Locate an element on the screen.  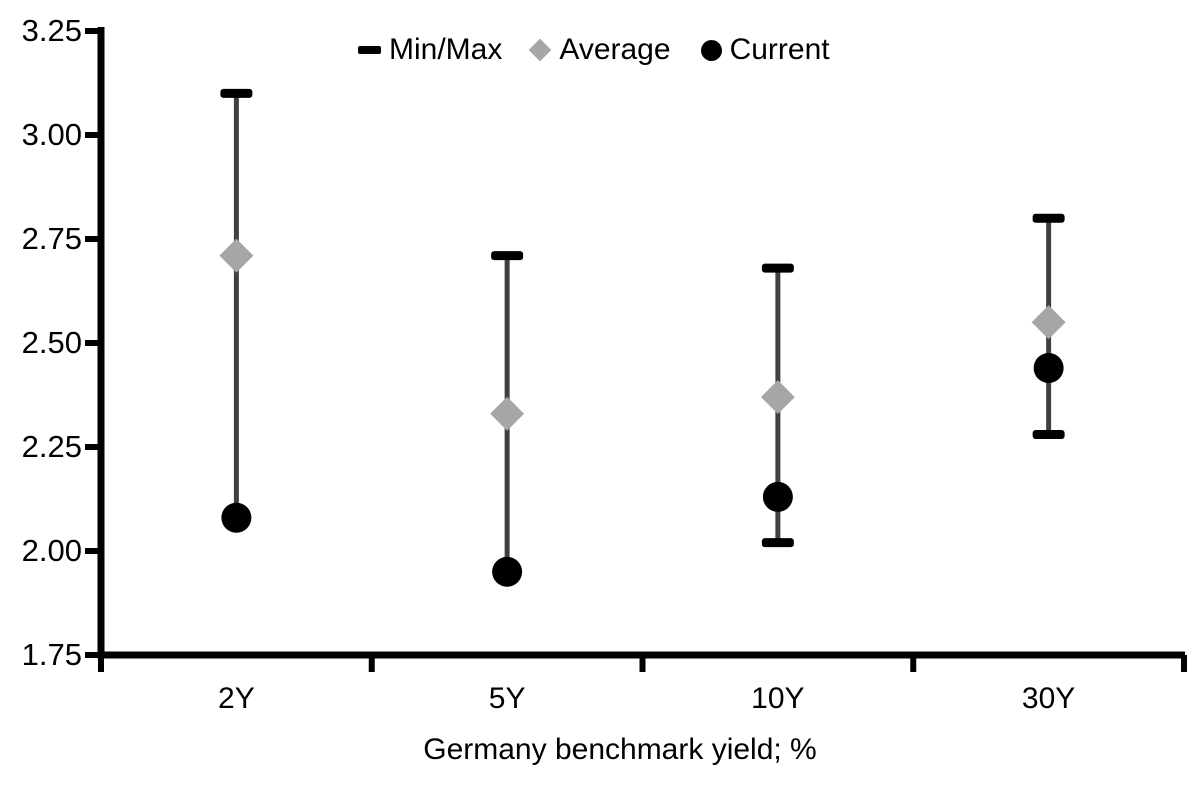
legend-label-average: Average is located at coordinates (615, 49).